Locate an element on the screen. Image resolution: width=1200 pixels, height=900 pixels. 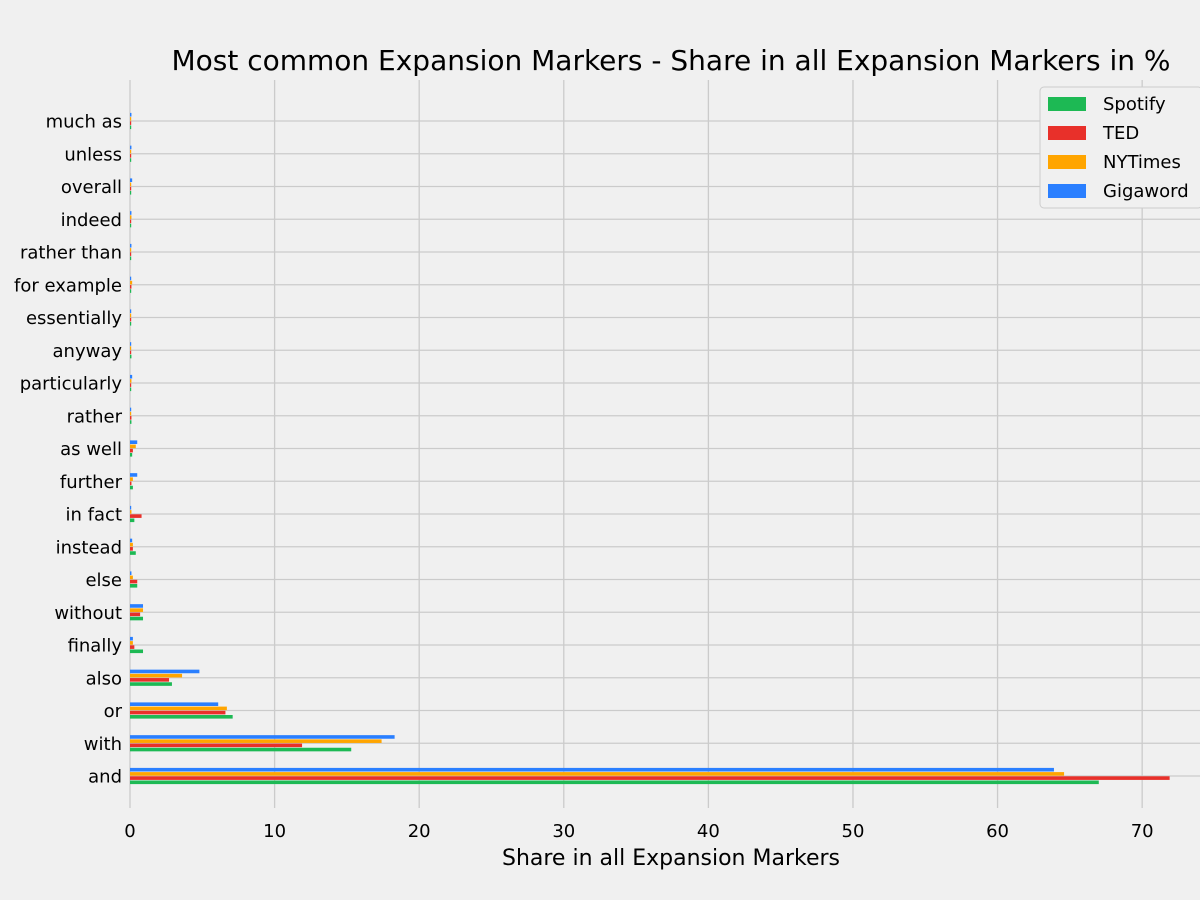
bar-ted-indeed is located at coordinates (131, 221).